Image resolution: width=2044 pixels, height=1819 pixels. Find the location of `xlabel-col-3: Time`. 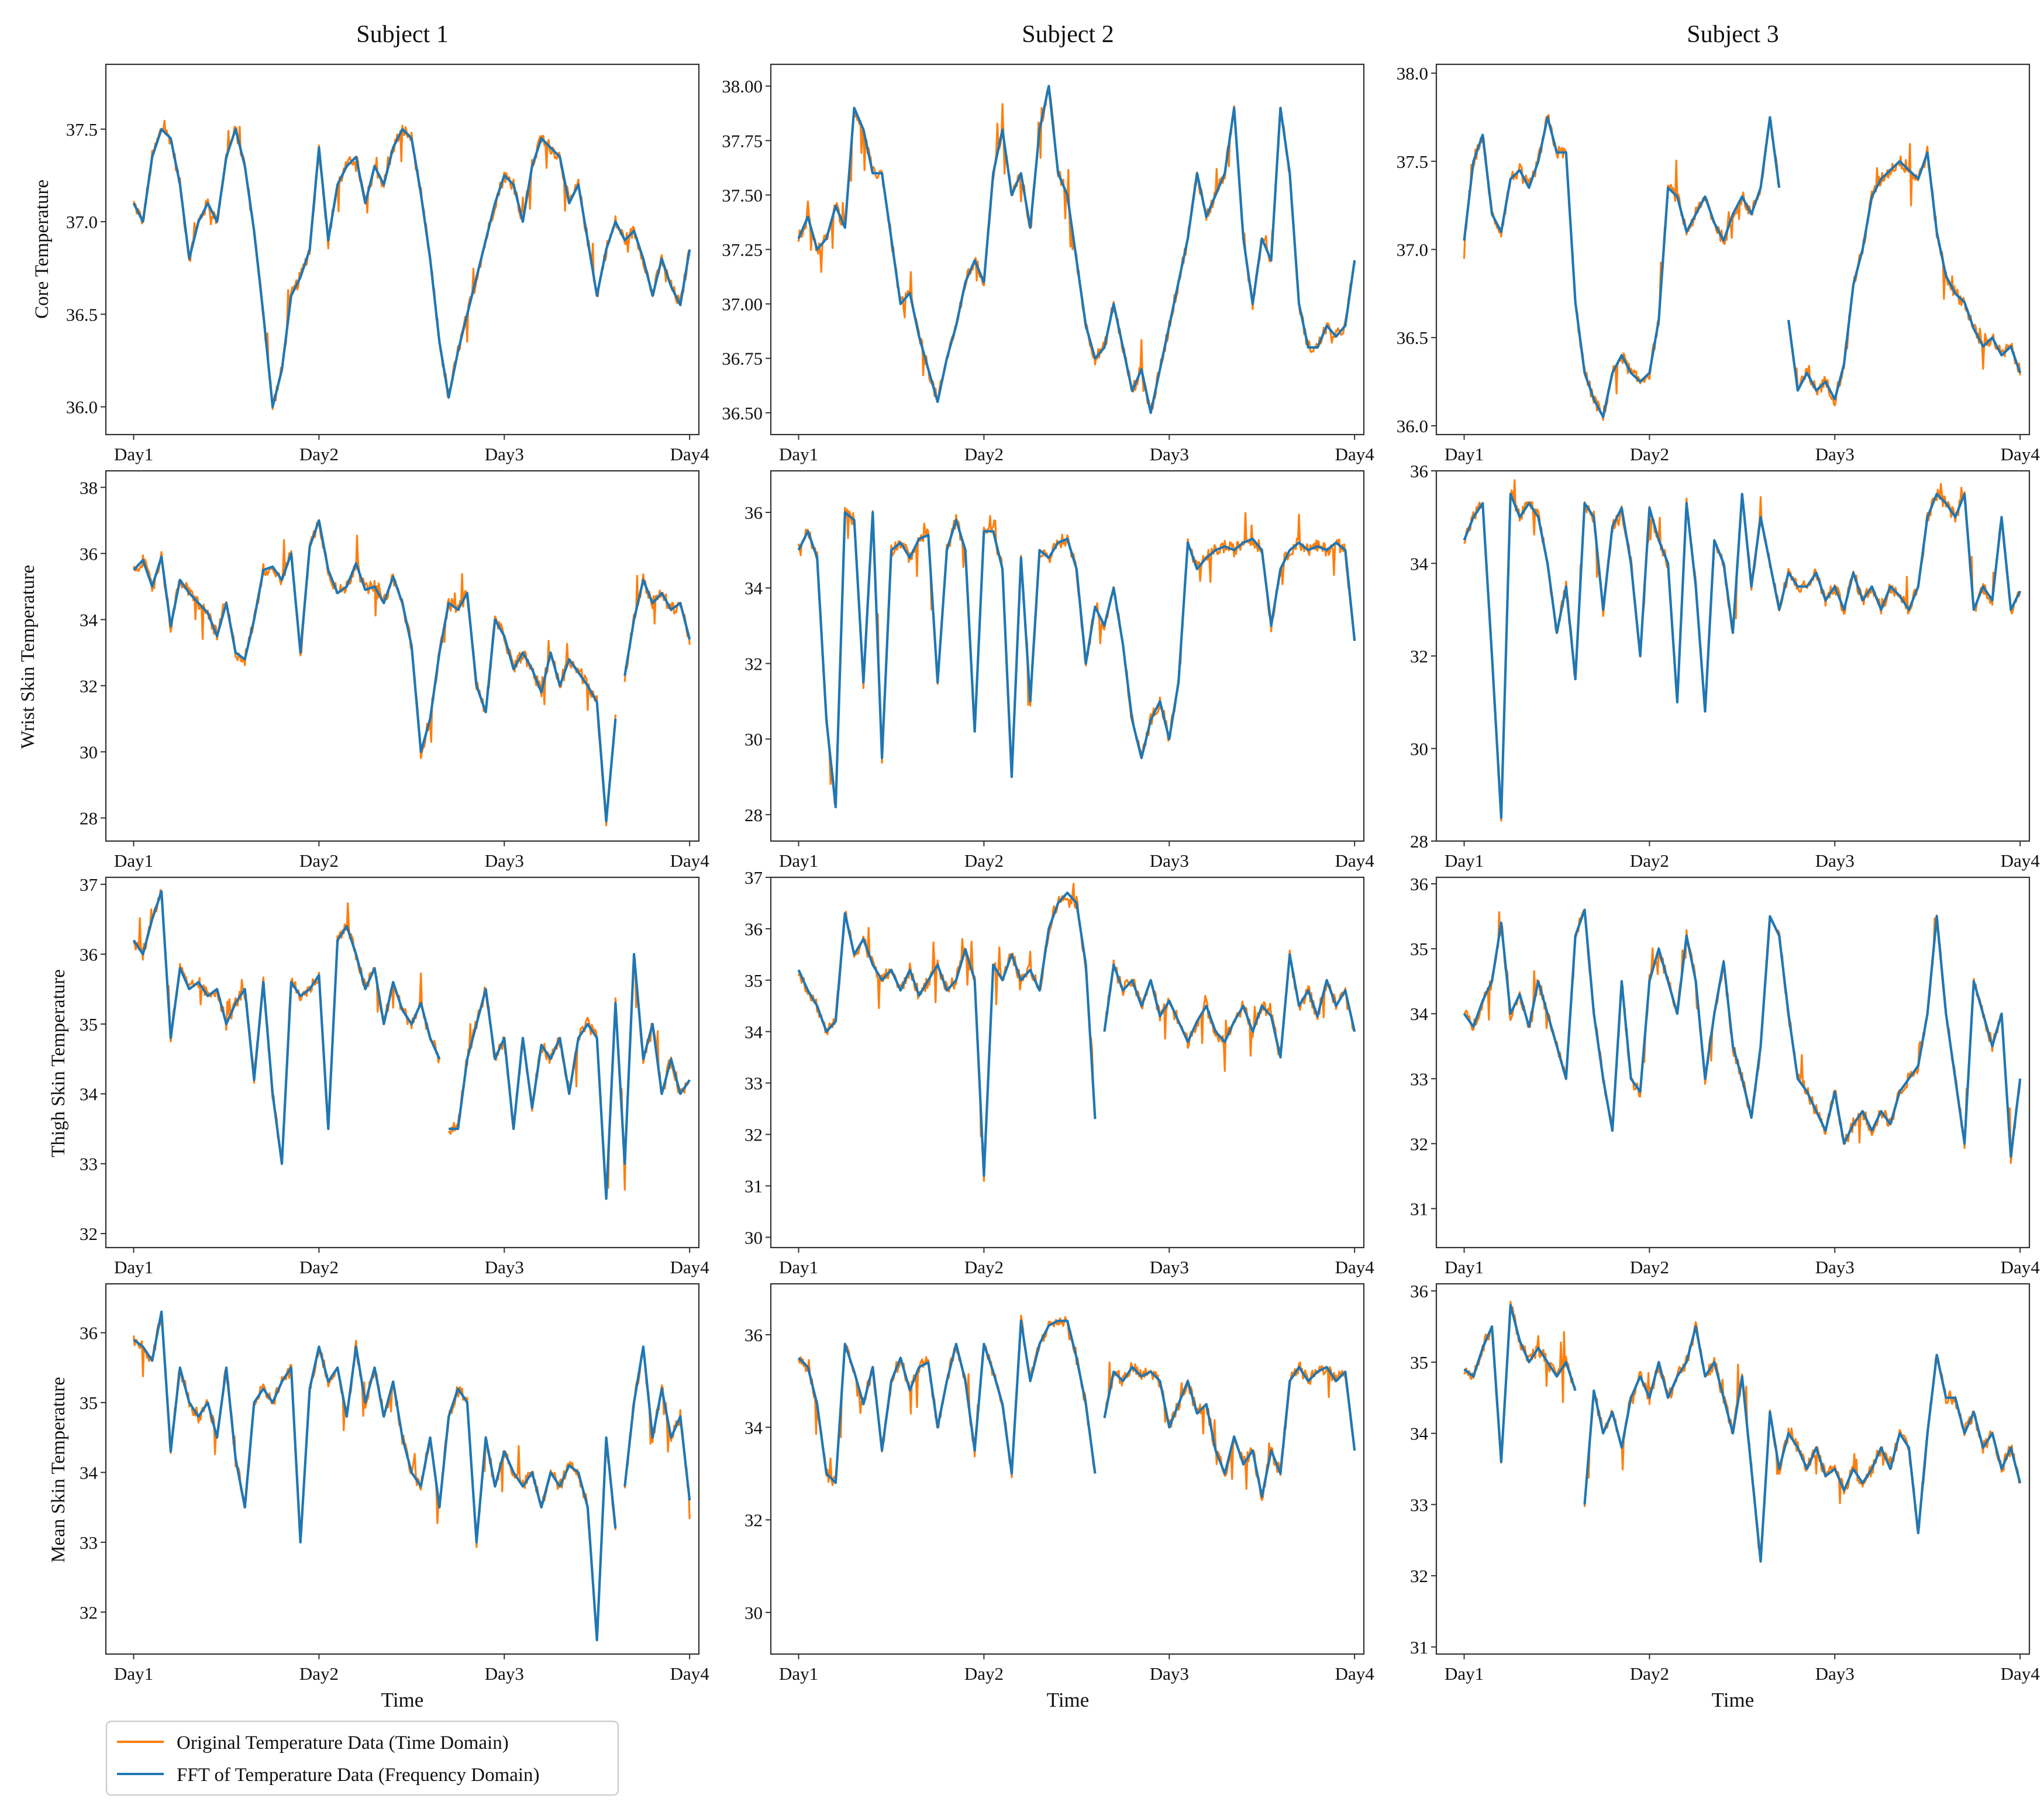

xlabel-col-3: Time is located at coordinates (1734, 1700).